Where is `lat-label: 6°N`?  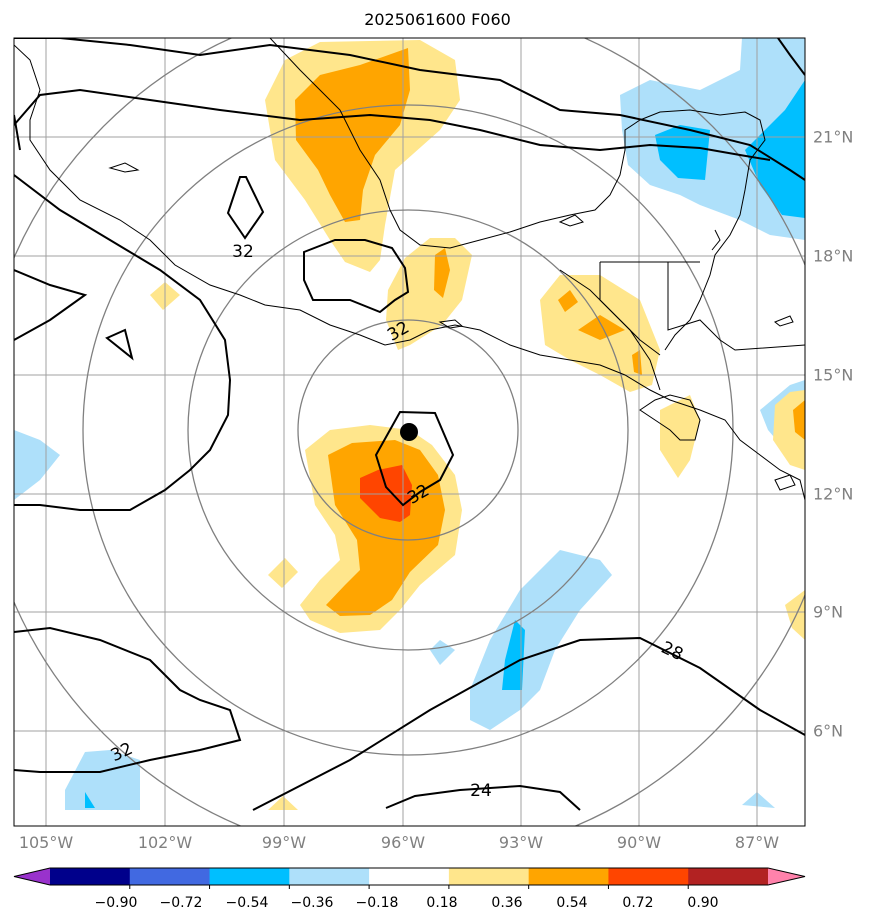
lat-label: 6°N is located at coordinates (828, 731).